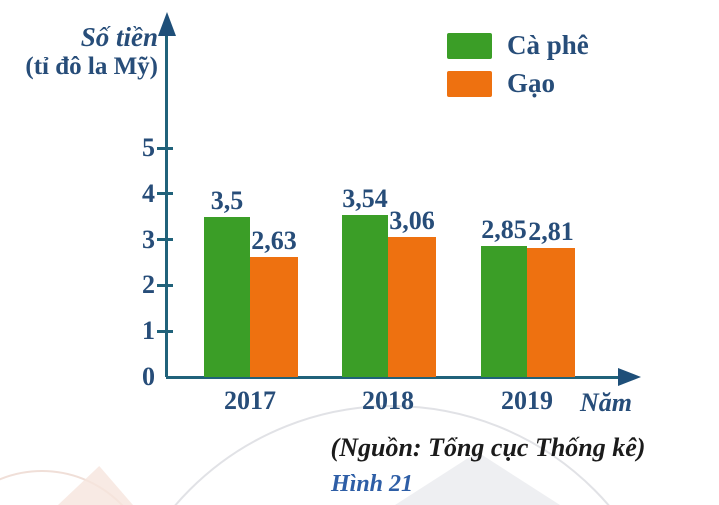  Describe the element at coordinates (274, 240) in the screenshot. I see `bar-value-label-rice-2017: 2,63` at that location.